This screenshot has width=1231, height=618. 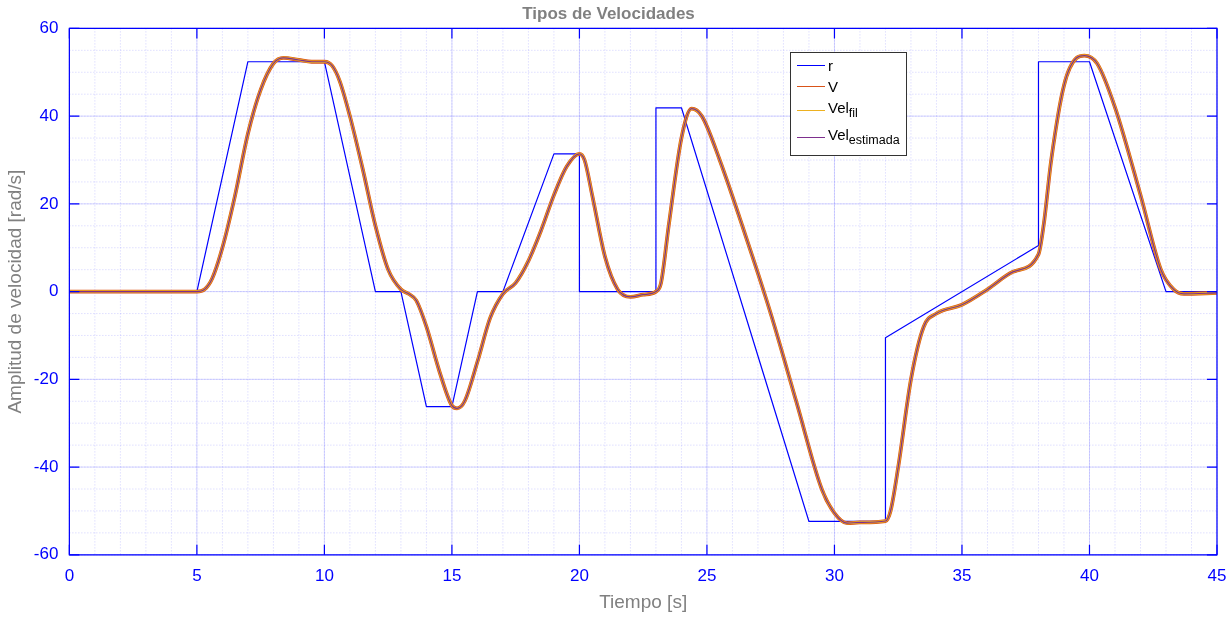 I want to click on y-axis-title: Amplitud de velocidad [rad/s], so click(x=14, y=291).